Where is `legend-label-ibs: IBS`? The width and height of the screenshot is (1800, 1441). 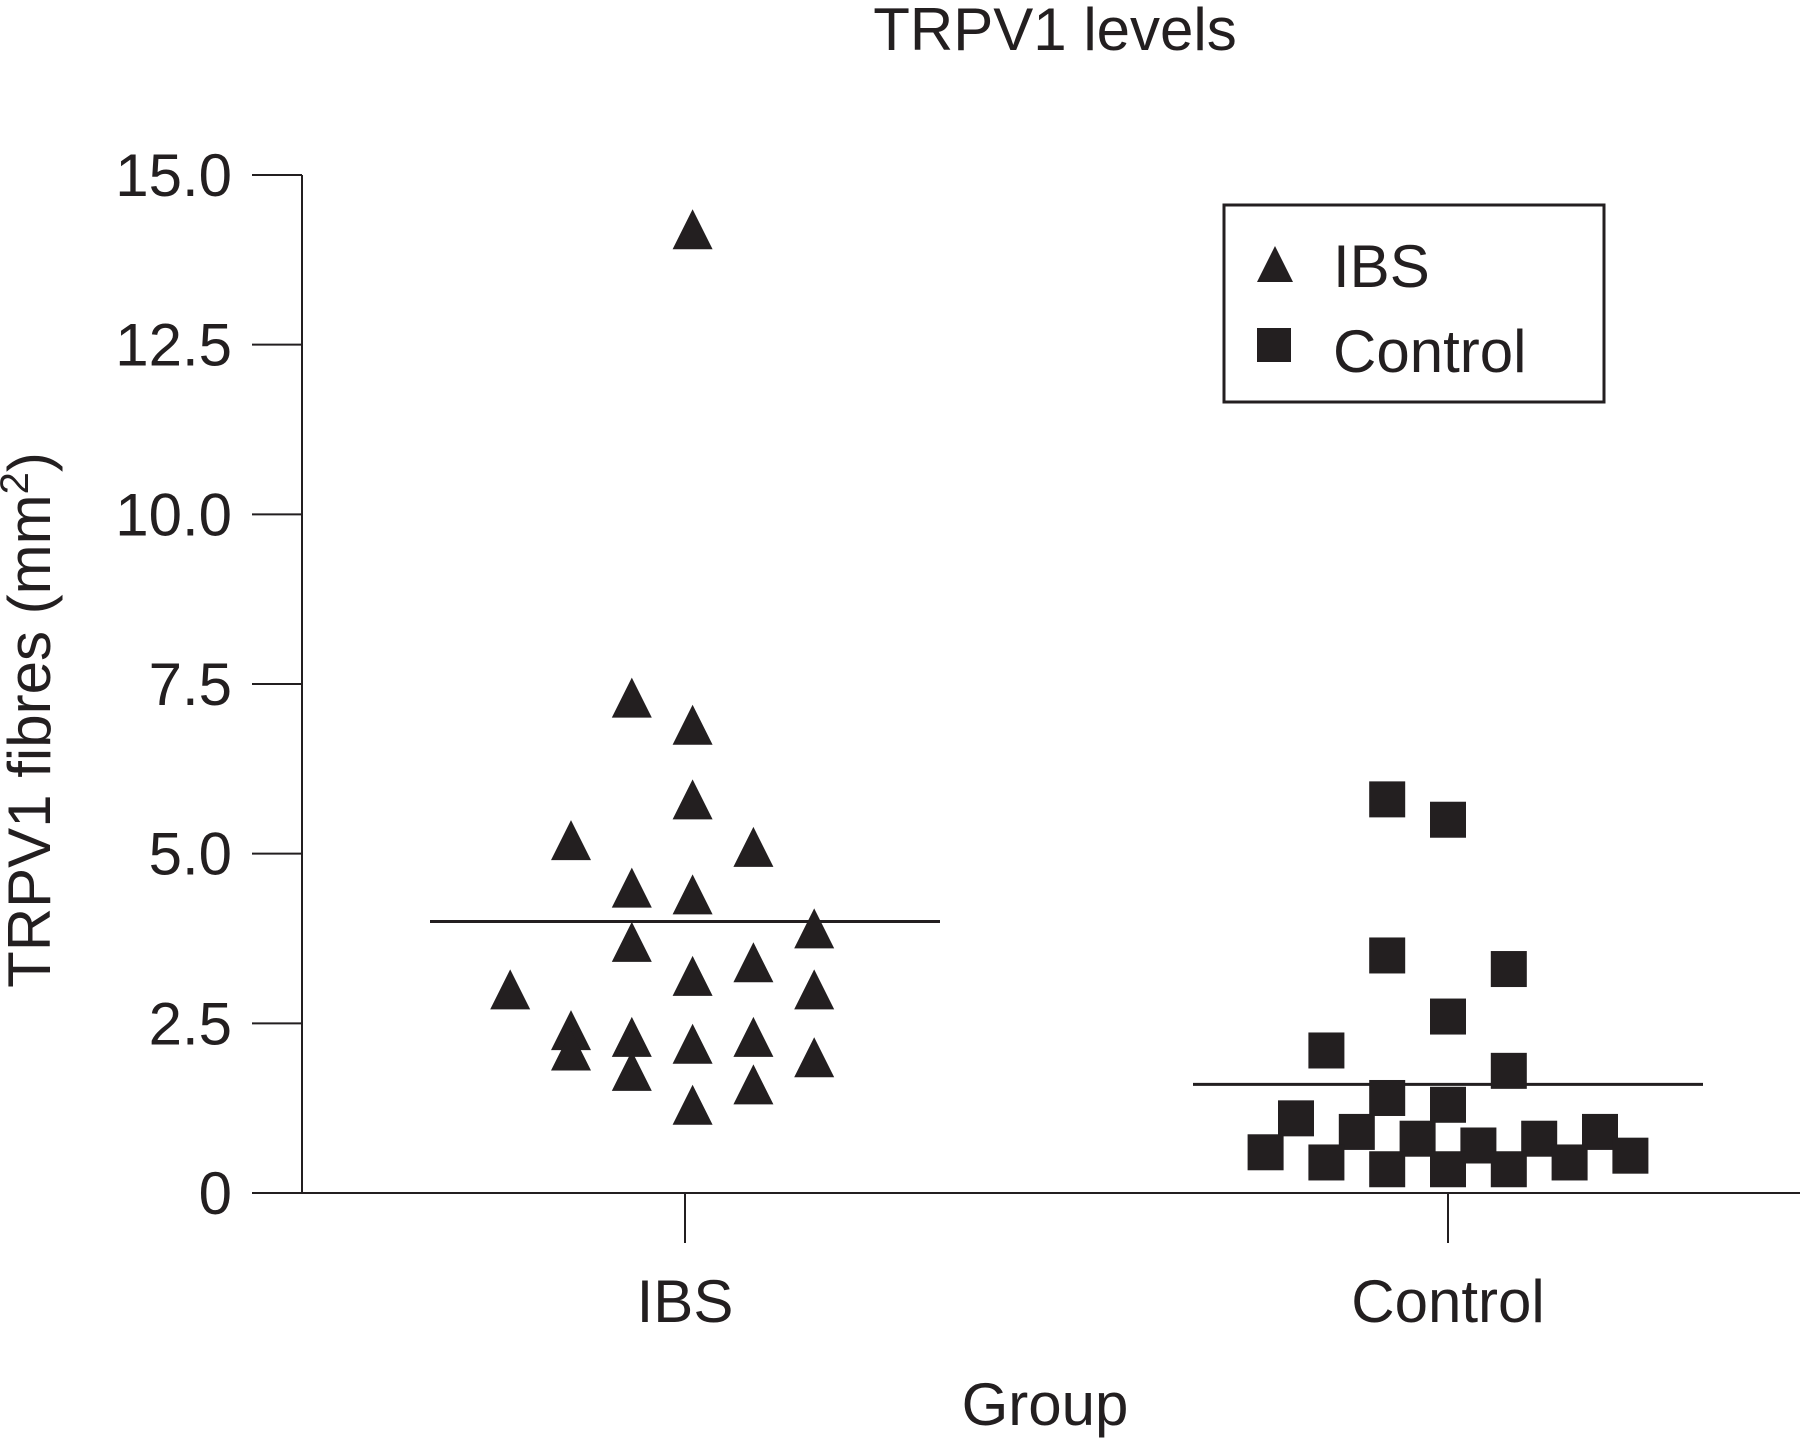 legend-label-ibs: IBS is located at coordinates (1381, 266).